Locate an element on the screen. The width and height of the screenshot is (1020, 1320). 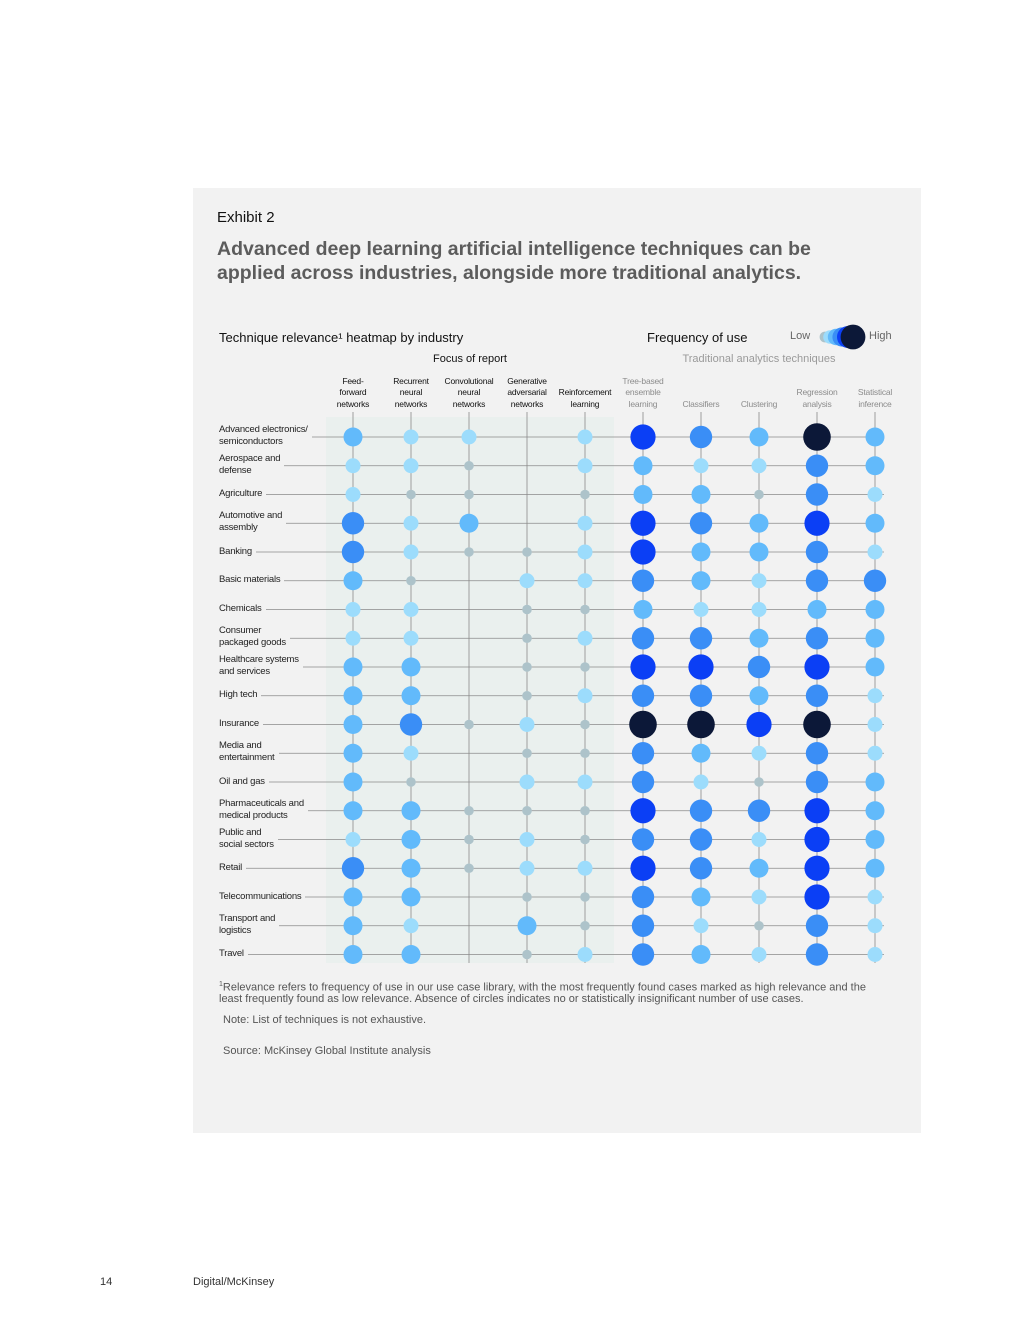
row-label: Basic materials is located at coordinates (252, 580).